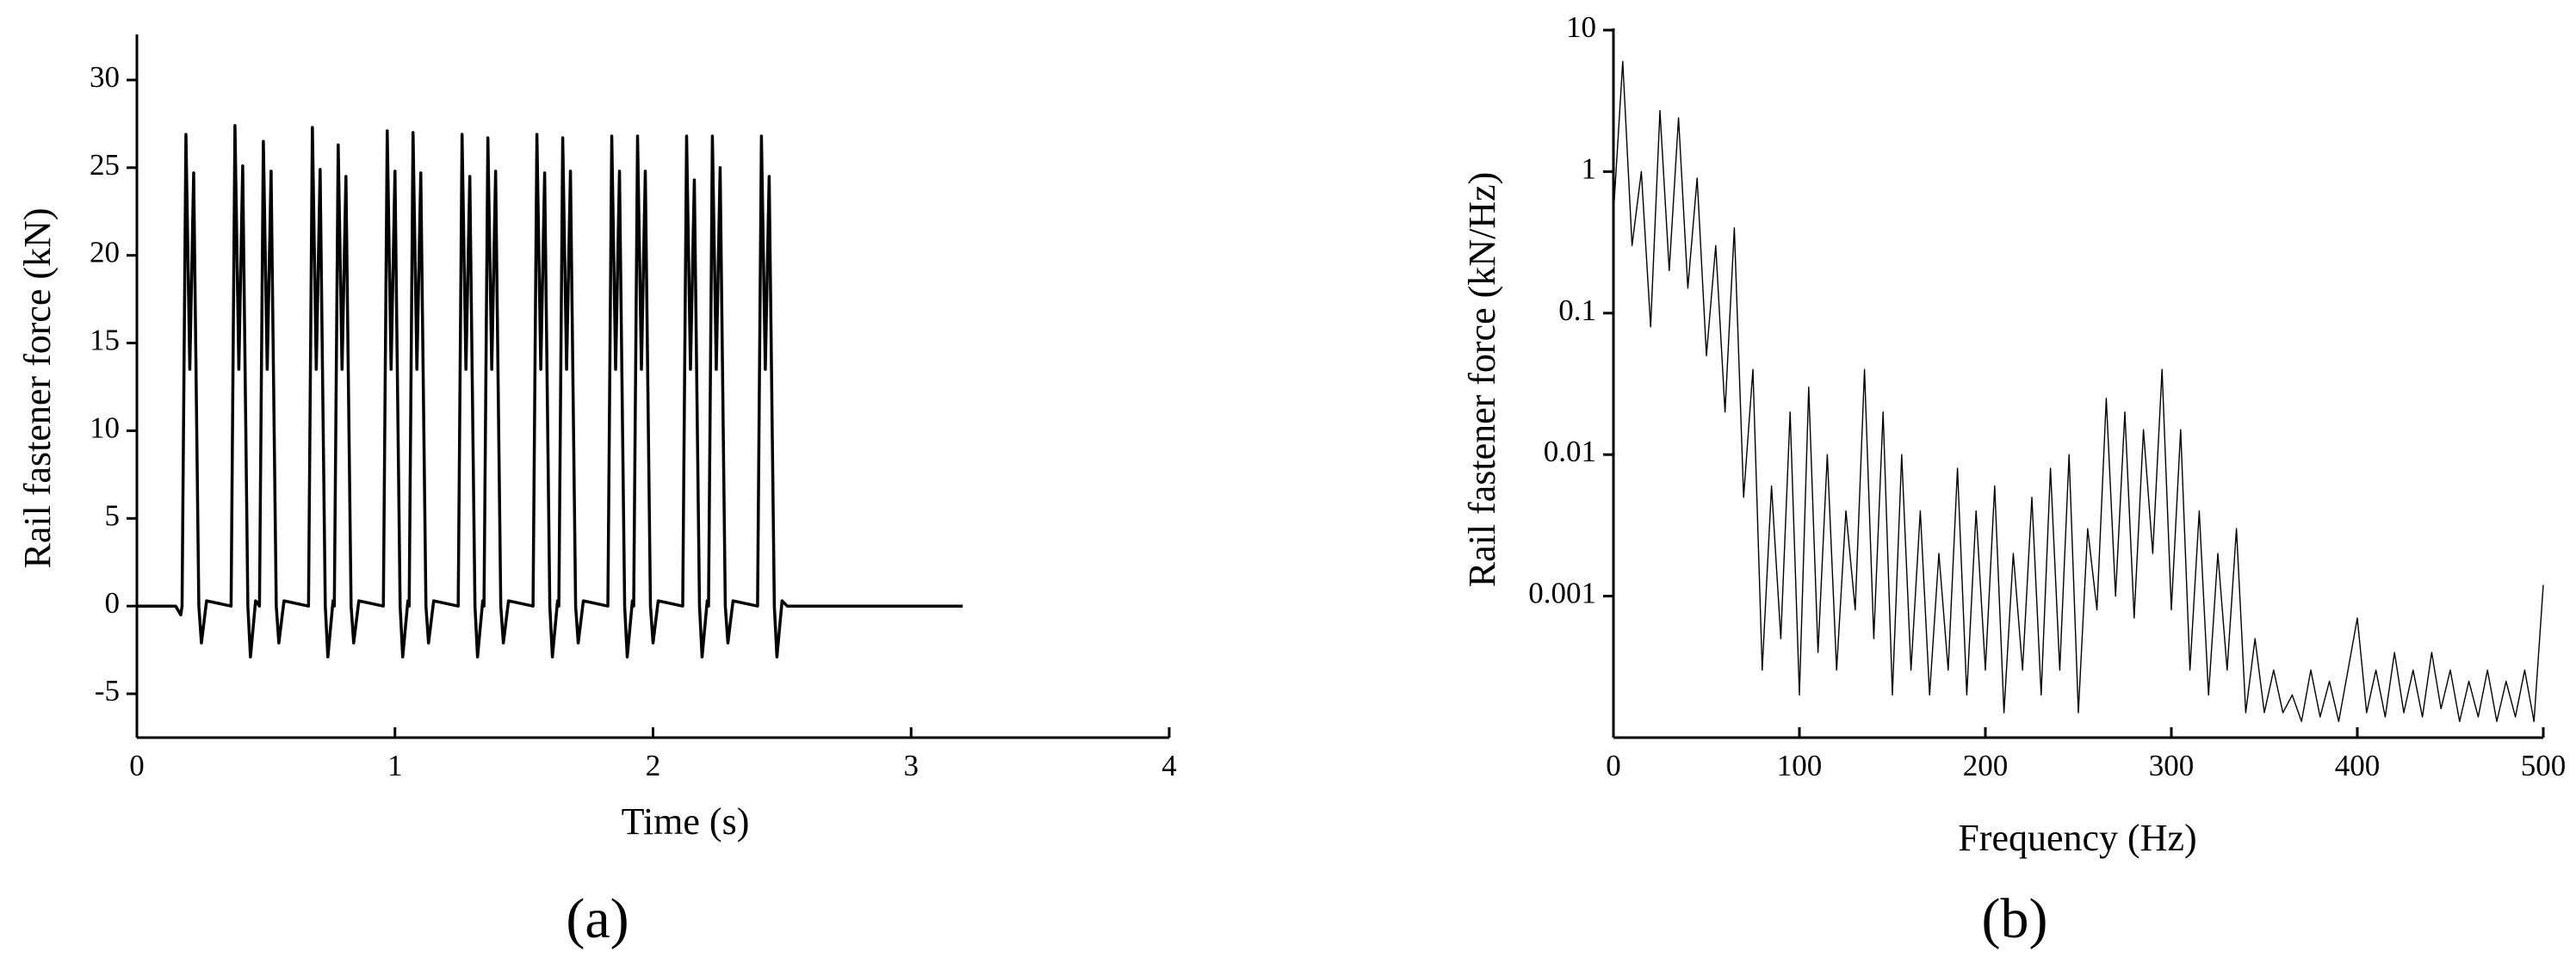 The width and height of the screenshot is (2576, 970). What do you see at coordinates (686, 822) in the screenshot?
I see `x-axis-title: Time (s)` at bounding box center [686, 822].